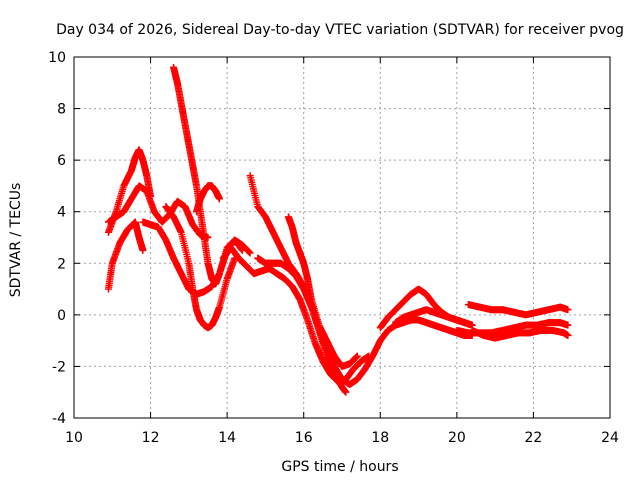  What do you see at coordinates (61, 110) in the screenshot?
I see `y-tick-label: 8` at bounding box center [61, 110].